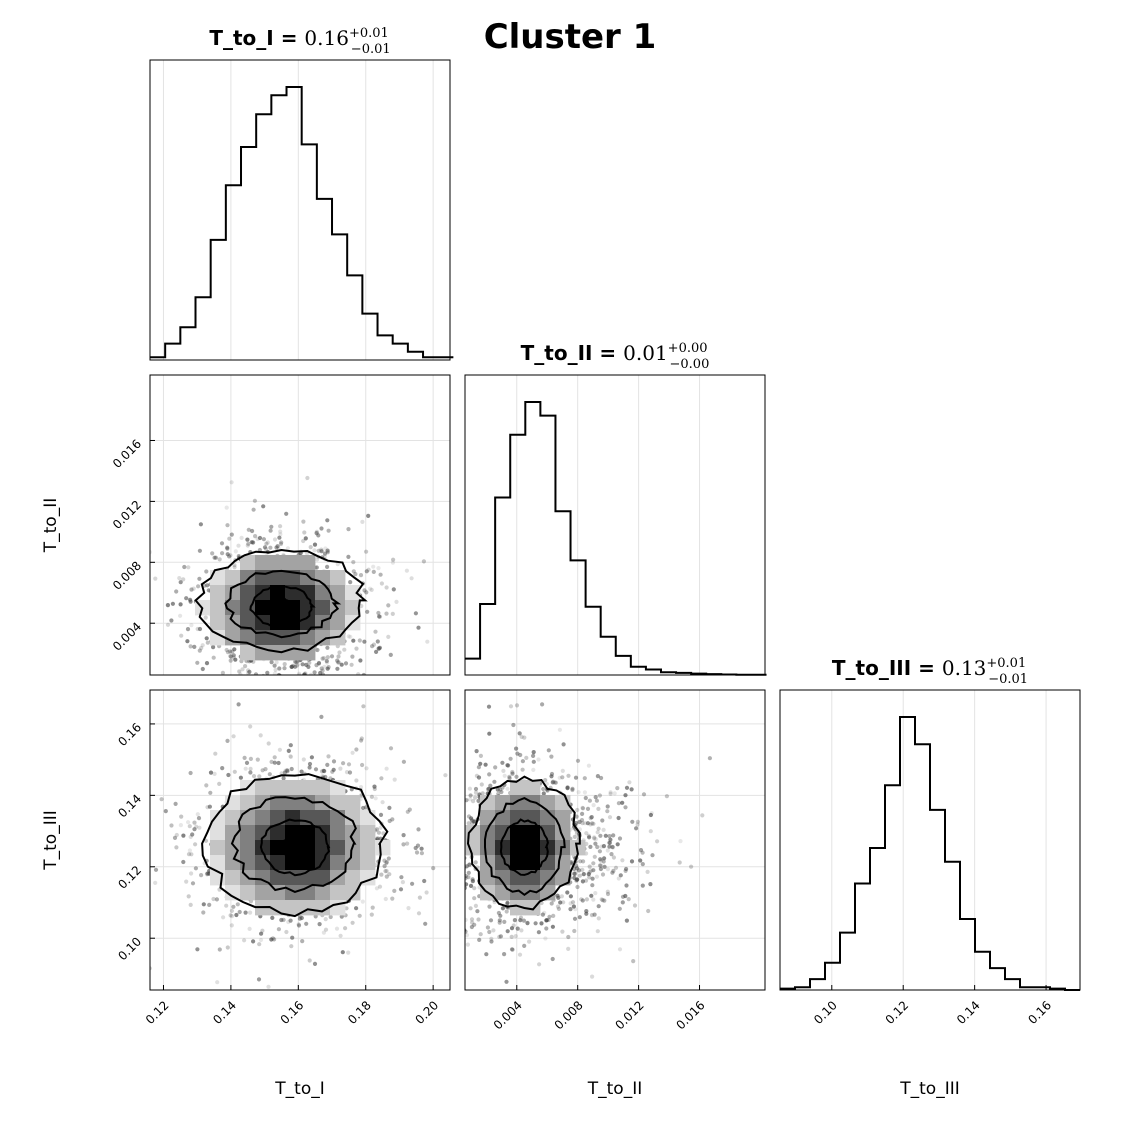 The image size is (1140, 1140). What do you see at coordinates (968, 1012) in the screenshot?
I see `x-tick-label: 0.14` at bounding box center [968, 1012].